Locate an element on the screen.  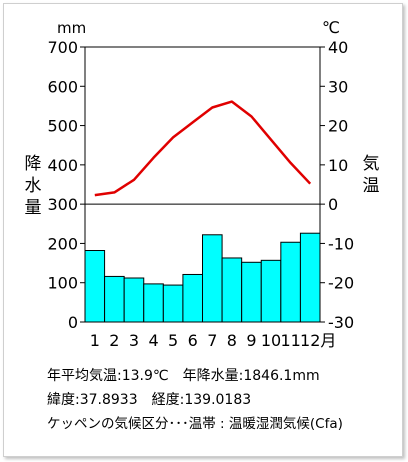
precip-unit: mm is located at coordinates (71, 28).